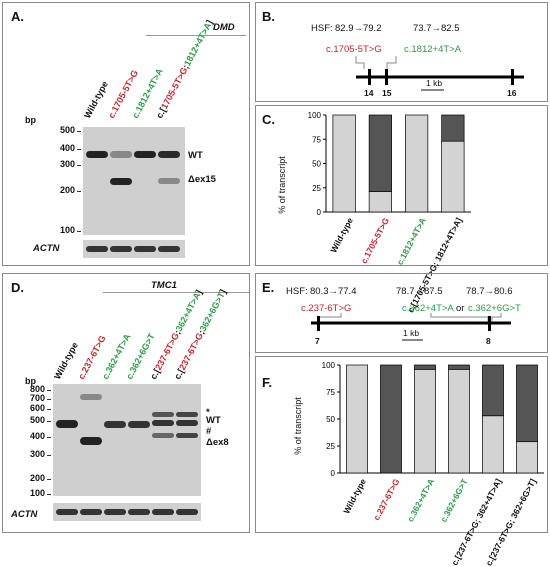  Describe the element at coordinates (387, 93) in the screenshot. I see `panel-b-exon-15: 15` at that location.